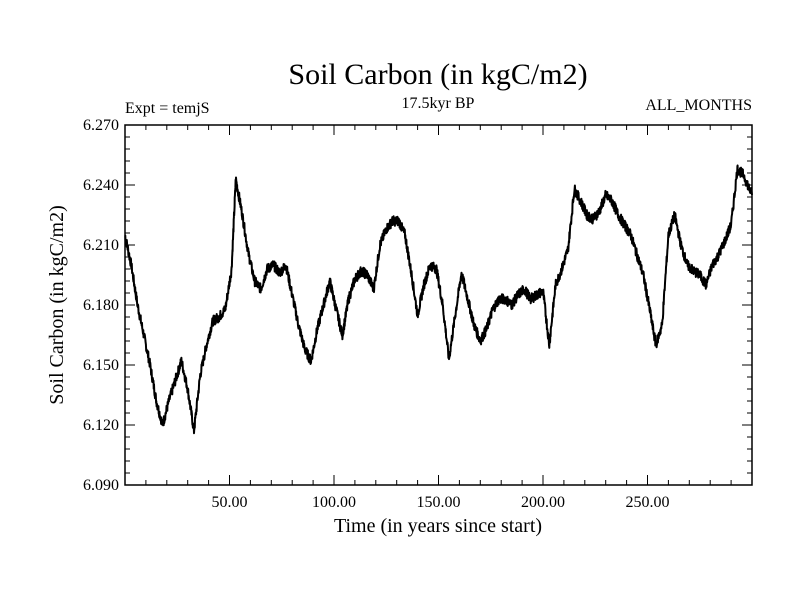 This screenshot has width=800, height=600. Describe the element at coordinates (439, 502) in the screenshot. I see `x-tick-label: 150.00` at that location.